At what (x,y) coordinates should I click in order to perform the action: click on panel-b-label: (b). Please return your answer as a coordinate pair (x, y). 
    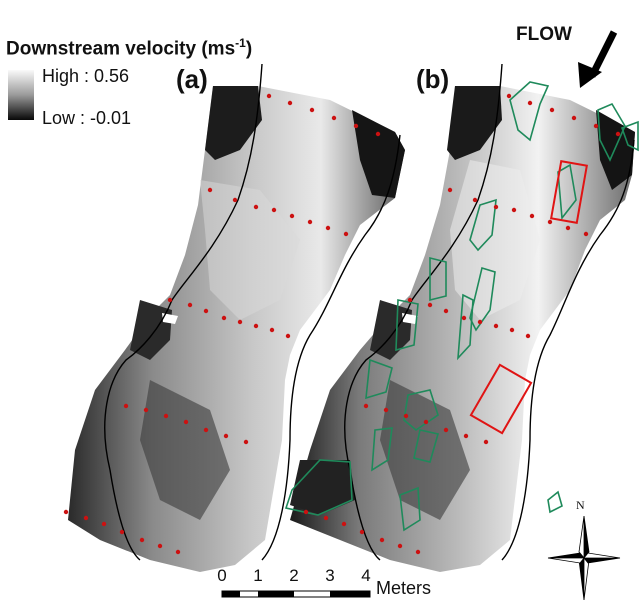
    Looking at the image, I should click on (433, 79).